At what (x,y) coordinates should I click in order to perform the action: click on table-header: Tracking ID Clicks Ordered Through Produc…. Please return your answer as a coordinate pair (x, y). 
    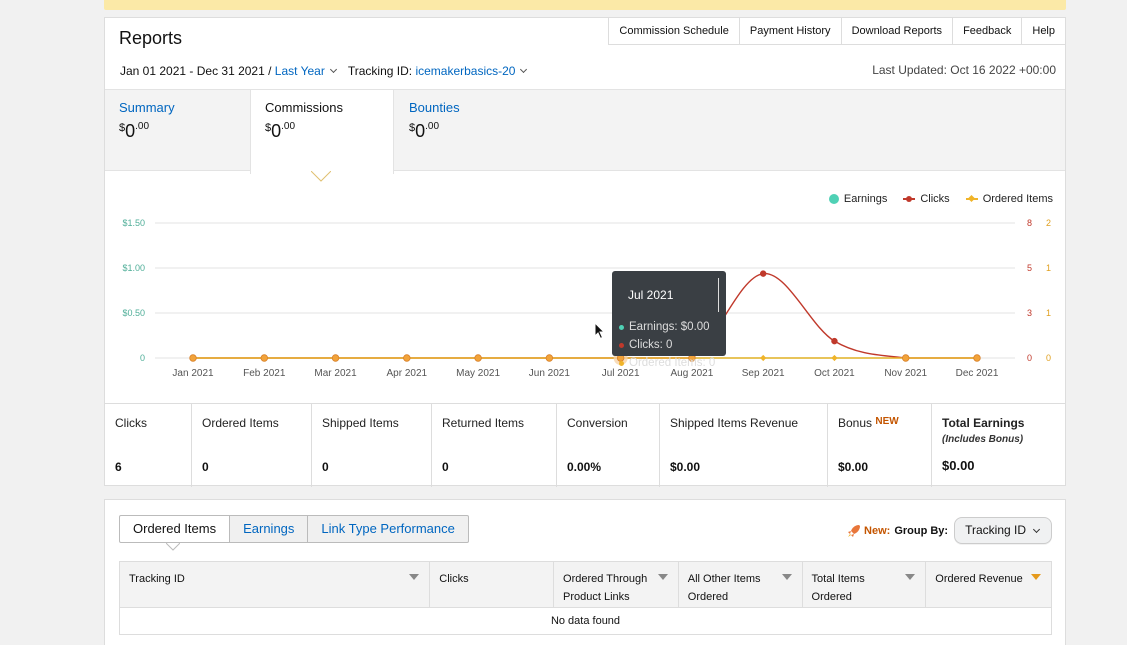
    Looking at the image, I should click on (585, 584).